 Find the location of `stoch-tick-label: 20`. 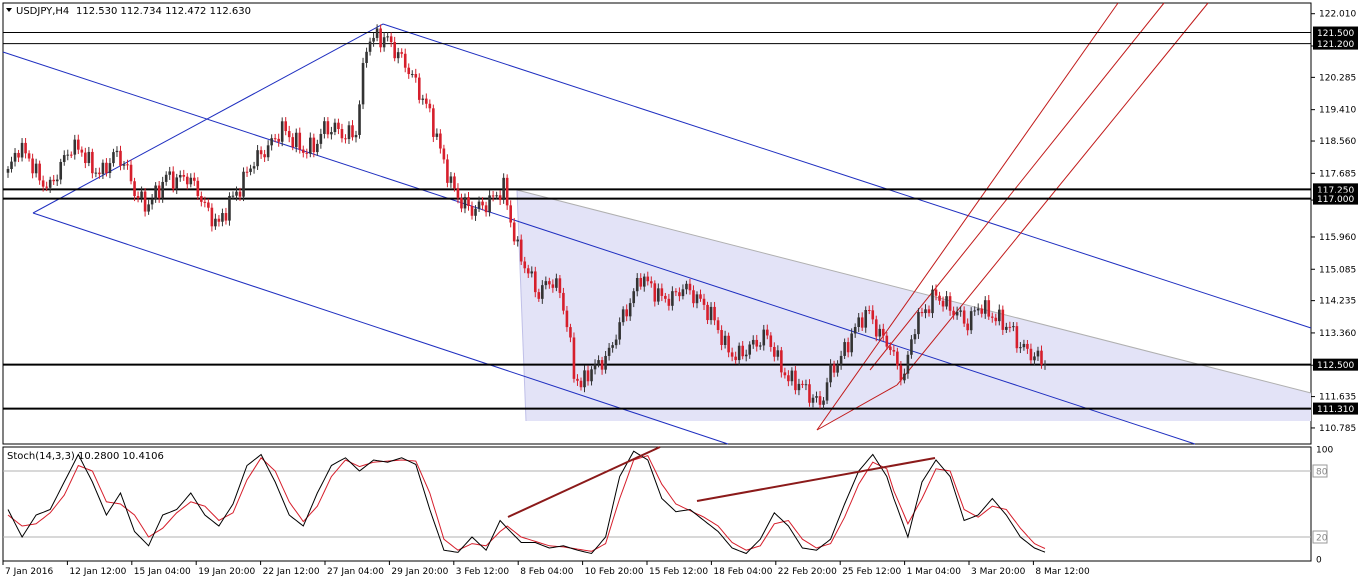

stoch-tick-label: 20 is located at coordinates (1322, 539).